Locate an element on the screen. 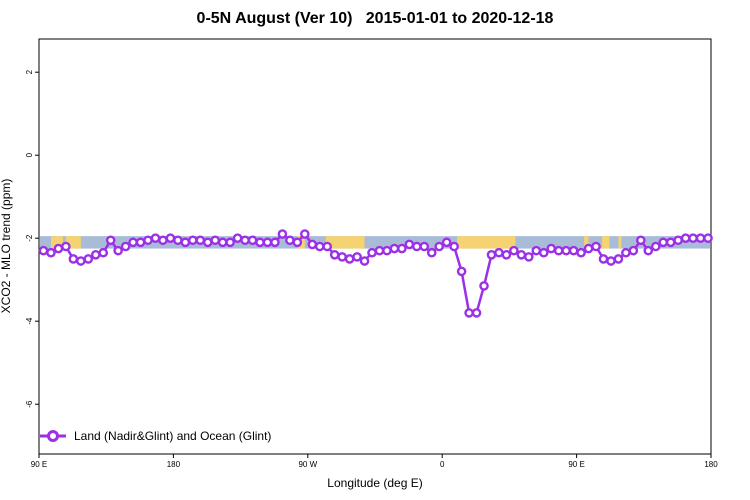 The width and height of the screenshot is (750, 500). legend-label: Land (Nadir&Glint) and Ocean (Glint) is located at coordinates (172, 436).